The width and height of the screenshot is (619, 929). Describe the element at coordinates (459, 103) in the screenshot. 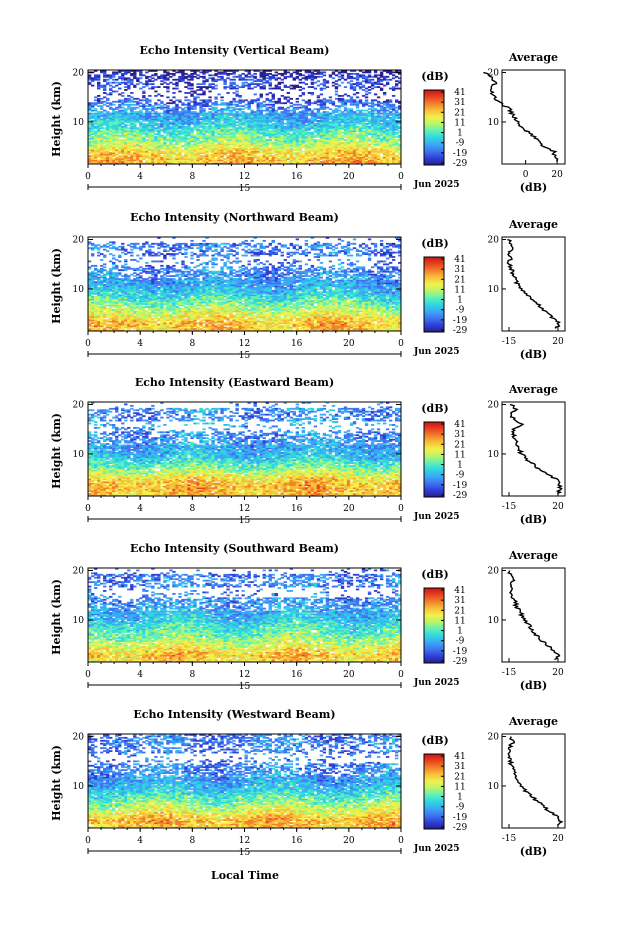

I see `colorbar-tick-label: 31` at that location.